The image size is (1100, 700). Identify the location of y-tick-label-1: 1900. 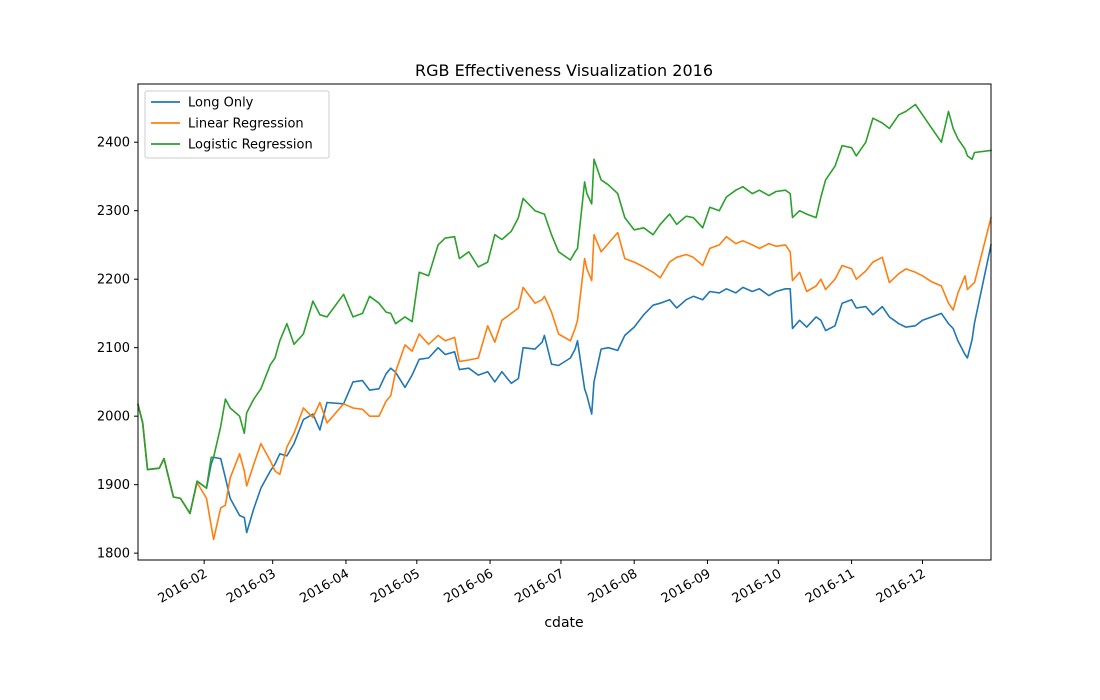
(113, 485).